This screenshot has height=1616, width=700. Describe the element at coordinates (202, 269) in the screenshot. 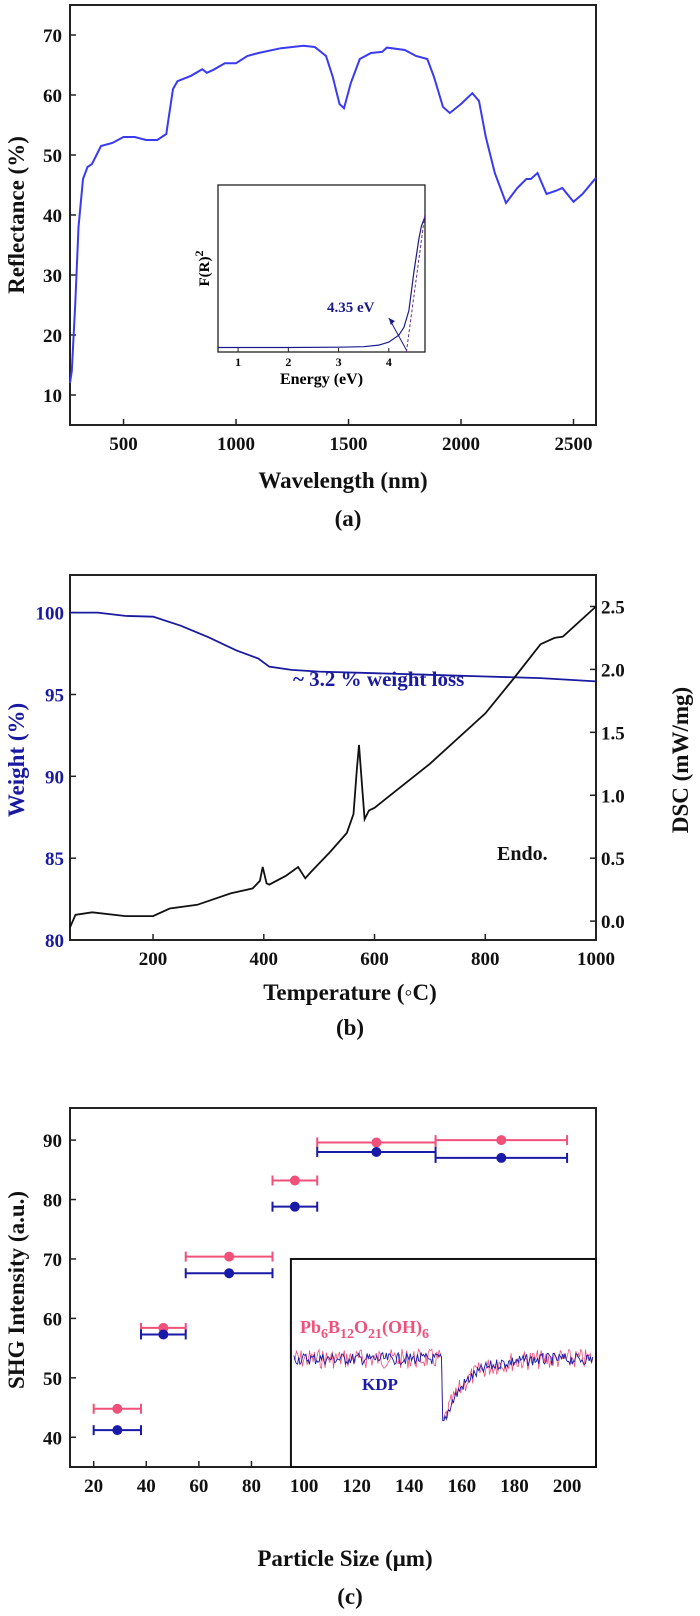

I see `inset-y-axis-label: F(R)2` at that location.